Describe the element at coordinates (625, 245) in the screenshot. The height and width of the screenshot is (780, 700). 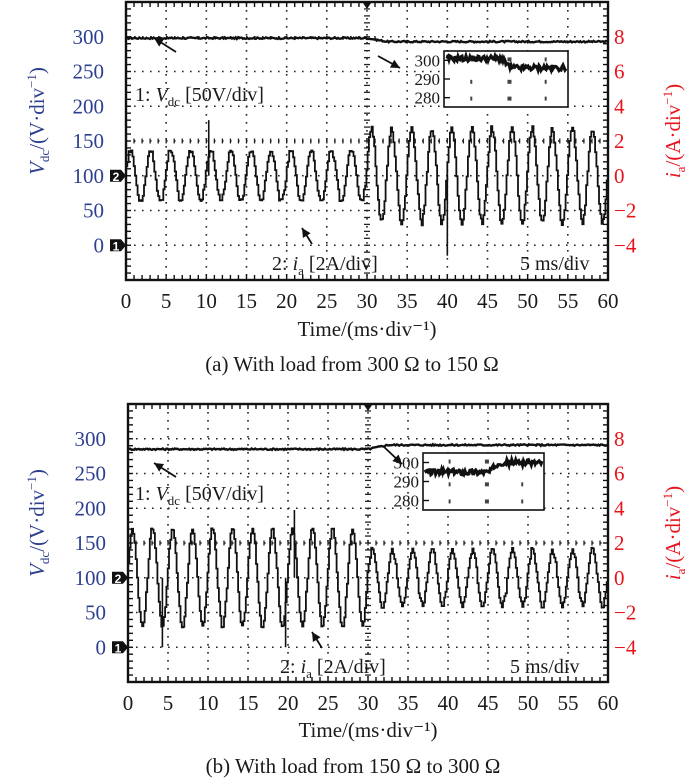
I see `y-right-tick-label: −4` at that location.